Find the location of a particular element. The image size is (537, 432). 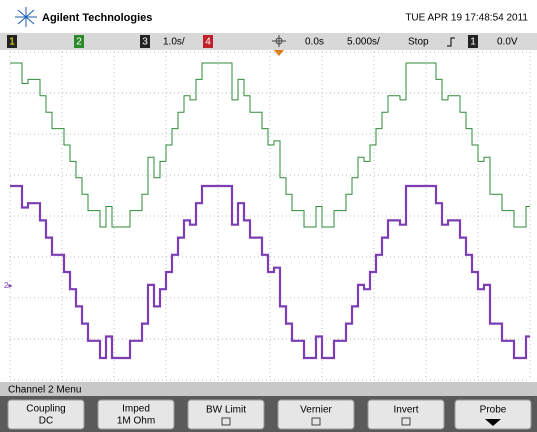

logo is located at coordinates (26, 17).